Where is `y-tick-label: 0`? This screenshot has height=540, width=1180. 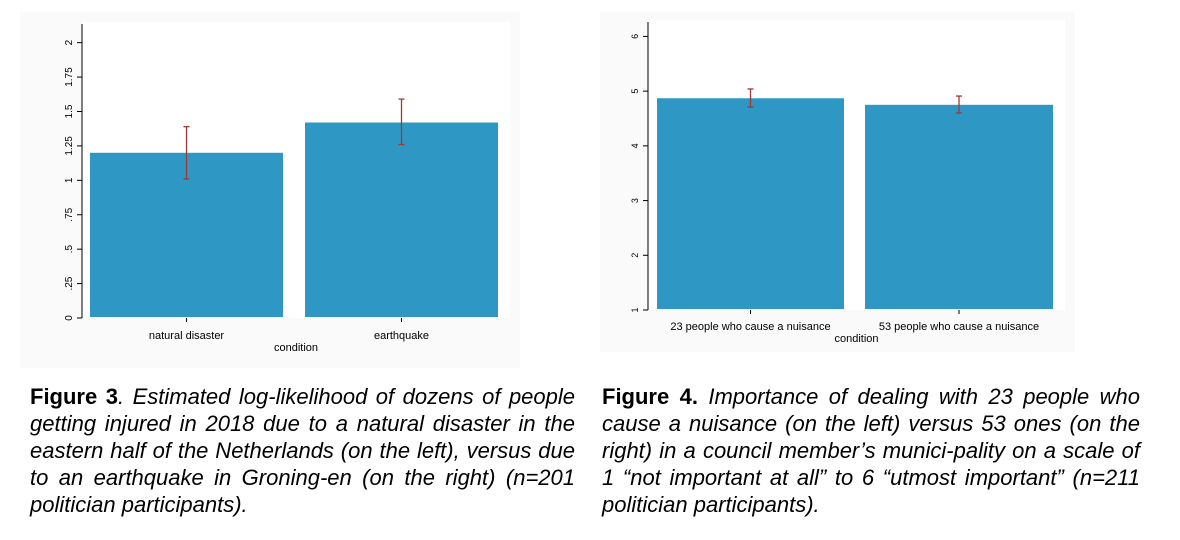 y-tick-label: 0 is located at coordinates (69, 318).